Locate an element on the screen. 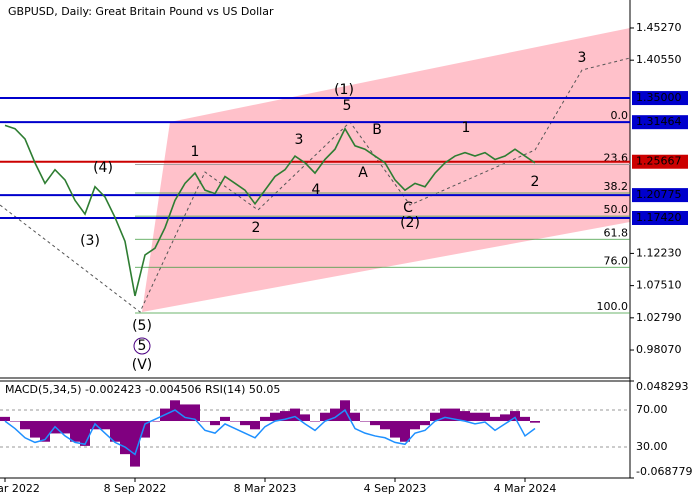  wave-label: (1) is located at coordinates (344, 90).